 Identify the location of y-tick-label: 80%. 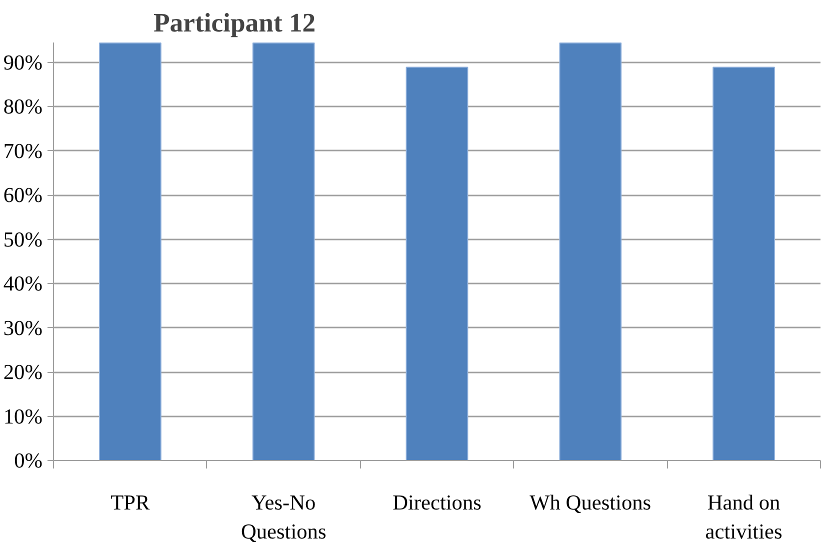
(23, 106).